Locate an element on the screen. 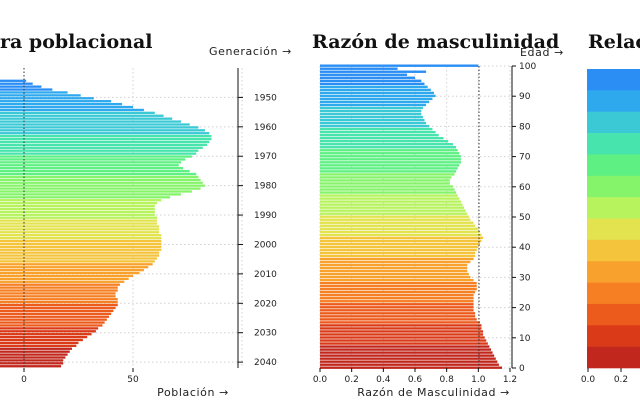 This screenshot has width=640, height=400. ratio-tick-label: 1.0 is located at coordinates (478, 380).